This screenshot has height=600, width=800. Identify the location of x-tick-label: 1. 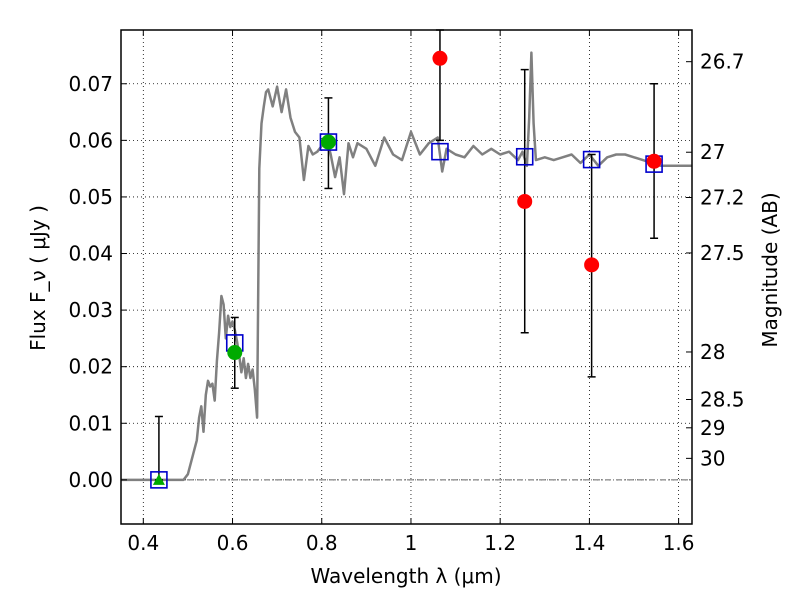
(411, 543).